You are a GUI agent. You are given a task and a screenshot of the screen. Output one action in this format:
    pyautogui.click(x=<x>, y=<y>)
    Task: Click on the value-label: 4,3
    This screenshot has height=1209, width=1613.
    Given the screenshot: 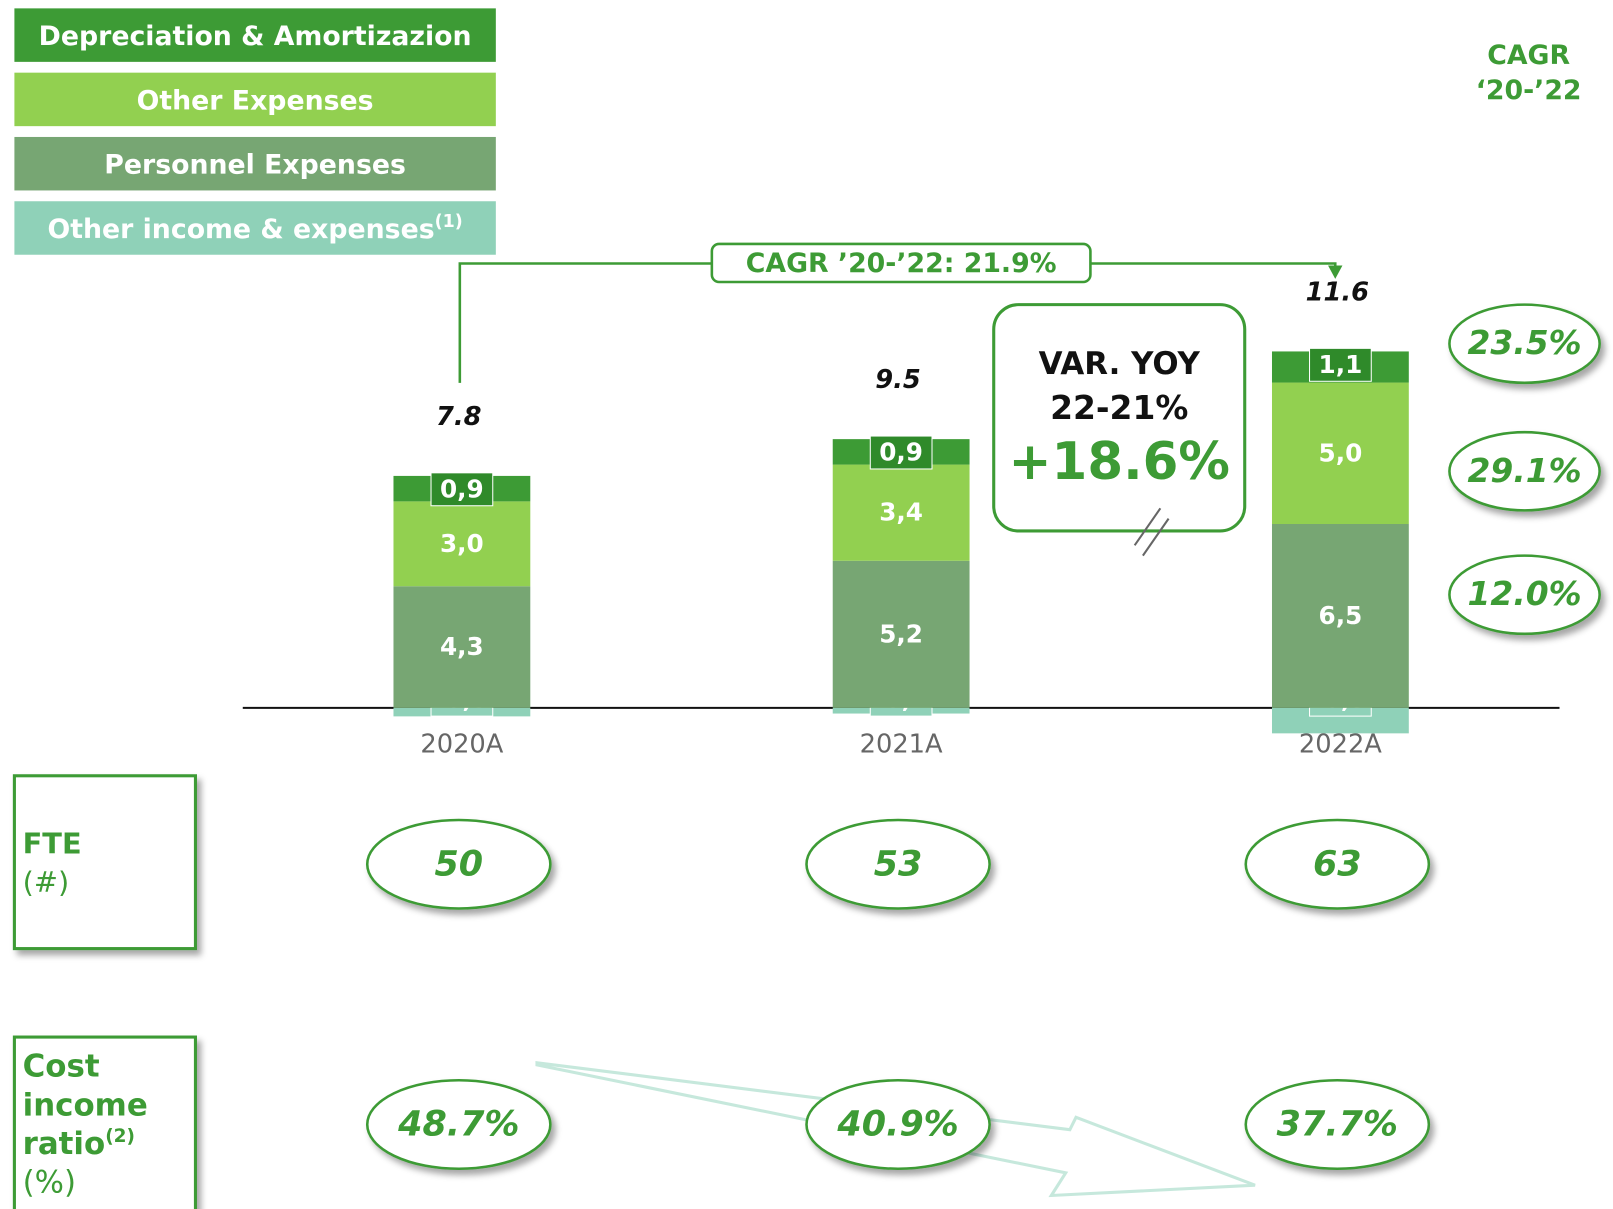 What is the action you would take?
    pyautogui.click(x=462, y=646)
    